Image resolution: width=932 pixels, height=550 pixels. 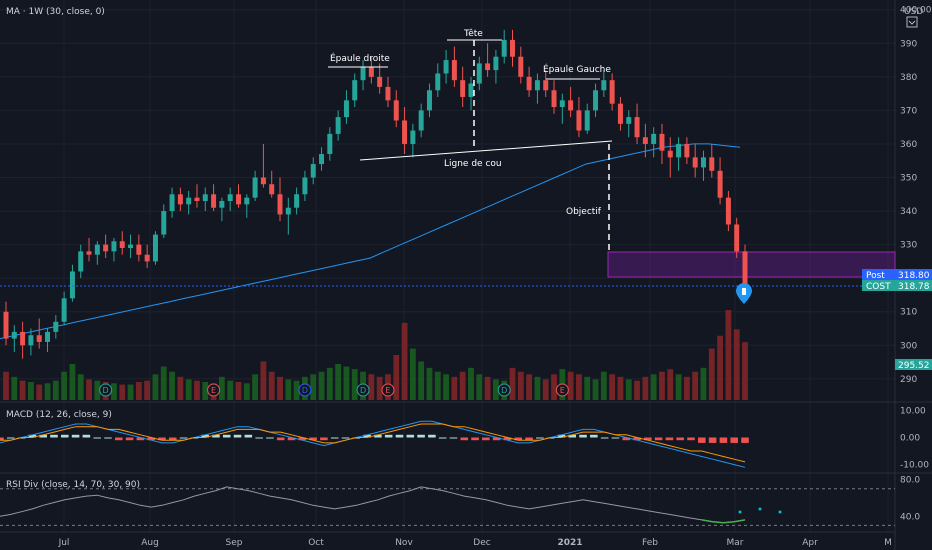 What do you see at coordinates (912, 22) in the screenshot?
I see `currency-menu-icon` at bounding box center [912, 22].